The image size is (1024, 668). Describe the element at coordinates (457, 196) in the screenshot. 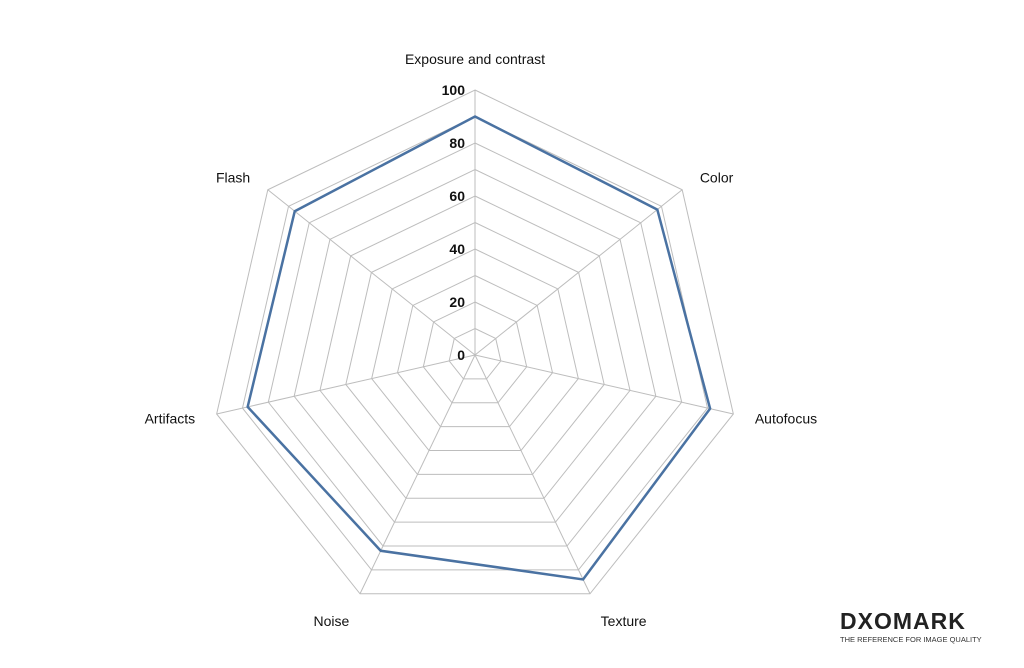

I see `tick-label: 60` at that location.